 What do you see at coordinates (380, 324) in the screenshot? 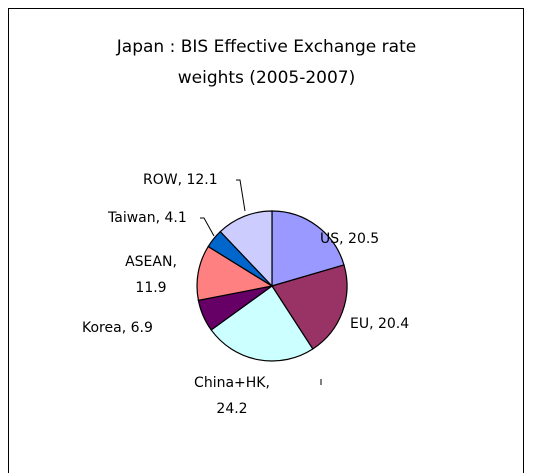
I see `data-label: EU, 20.4` at bounding box center [380, 324].